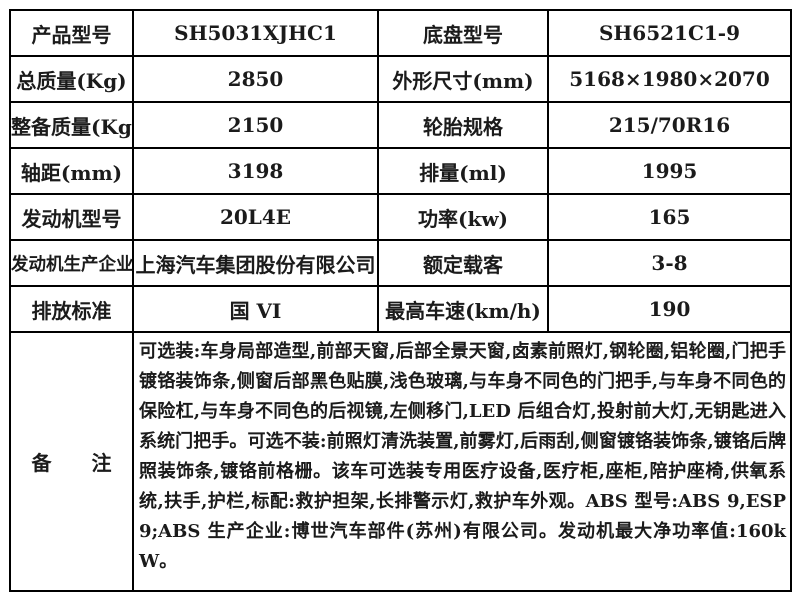  What do you see at coordinates (463, 217) in the screenshot?
I see `spec-label-power: 功率(kw)` at bounding box center [463, 217].